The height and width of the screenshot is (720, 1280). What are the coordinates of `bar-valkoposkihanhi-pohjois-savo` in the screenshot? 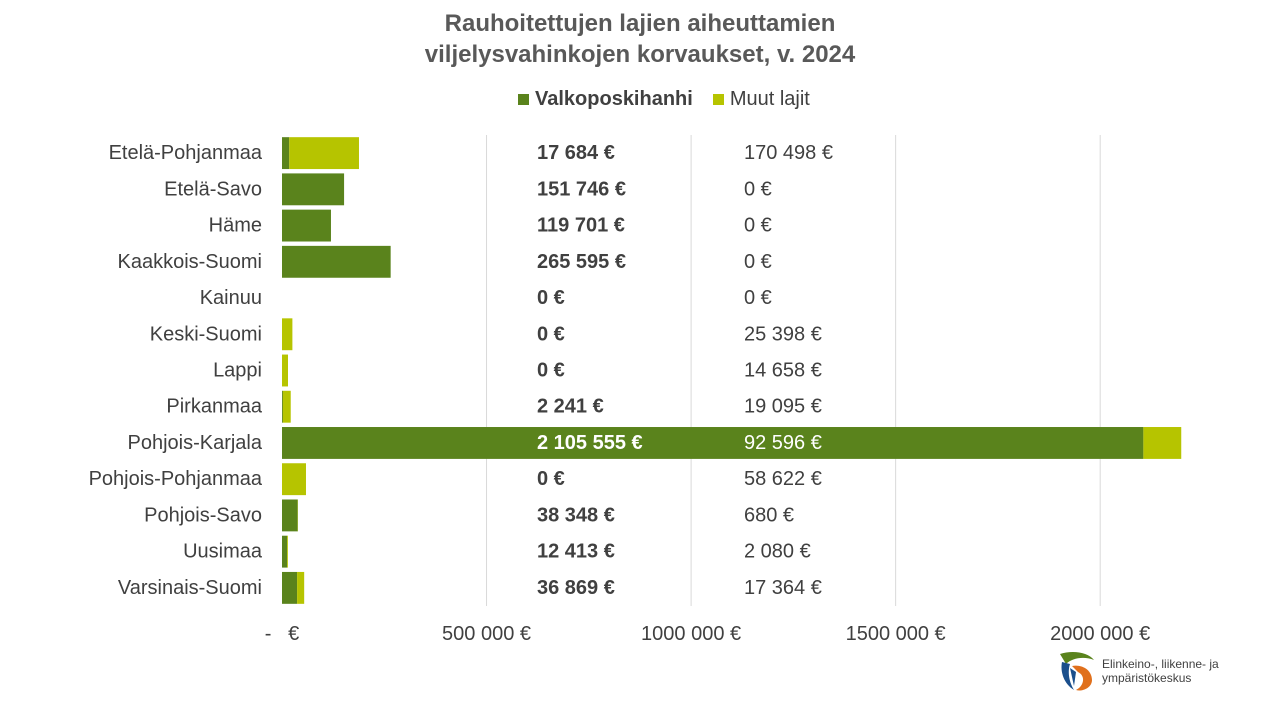 It's located at (290, 515).